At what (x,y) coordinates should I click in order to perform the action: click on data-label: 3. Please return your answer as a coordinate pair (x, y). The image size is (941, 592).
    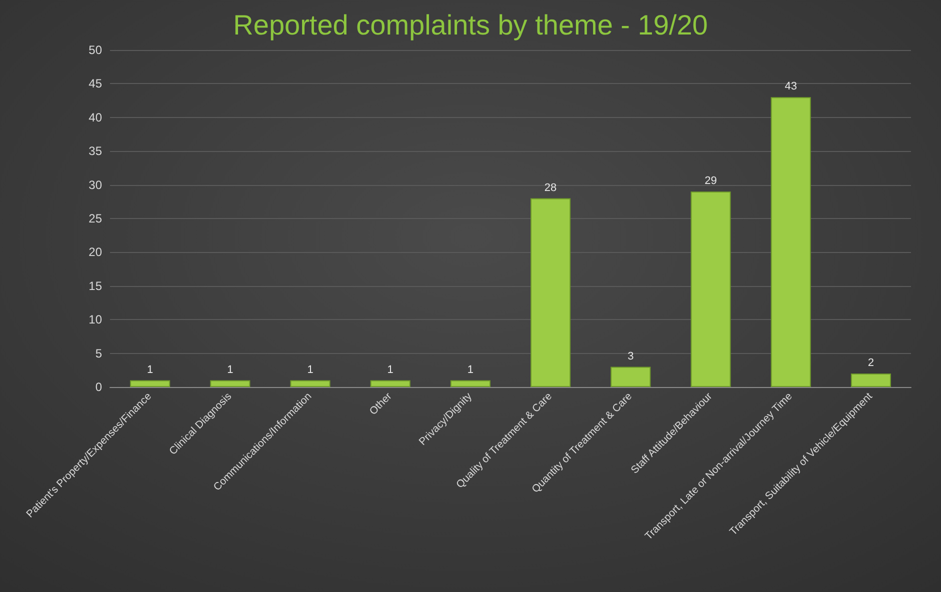
    Looking at the image, I should click on (631, 356).